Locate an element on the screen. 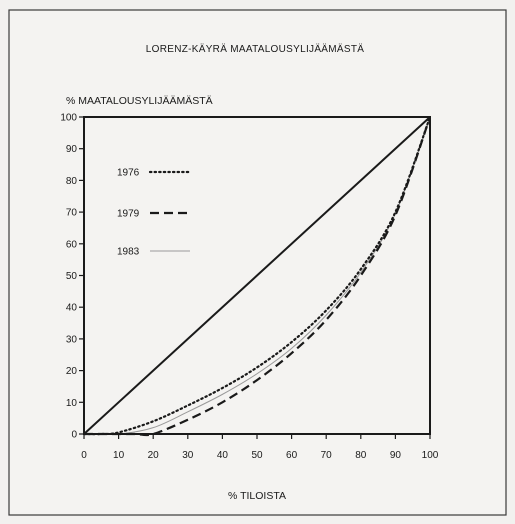 This screenshot has height=524, width=515. legend-label-1979: 1979 is located at coordinates (128, 214).